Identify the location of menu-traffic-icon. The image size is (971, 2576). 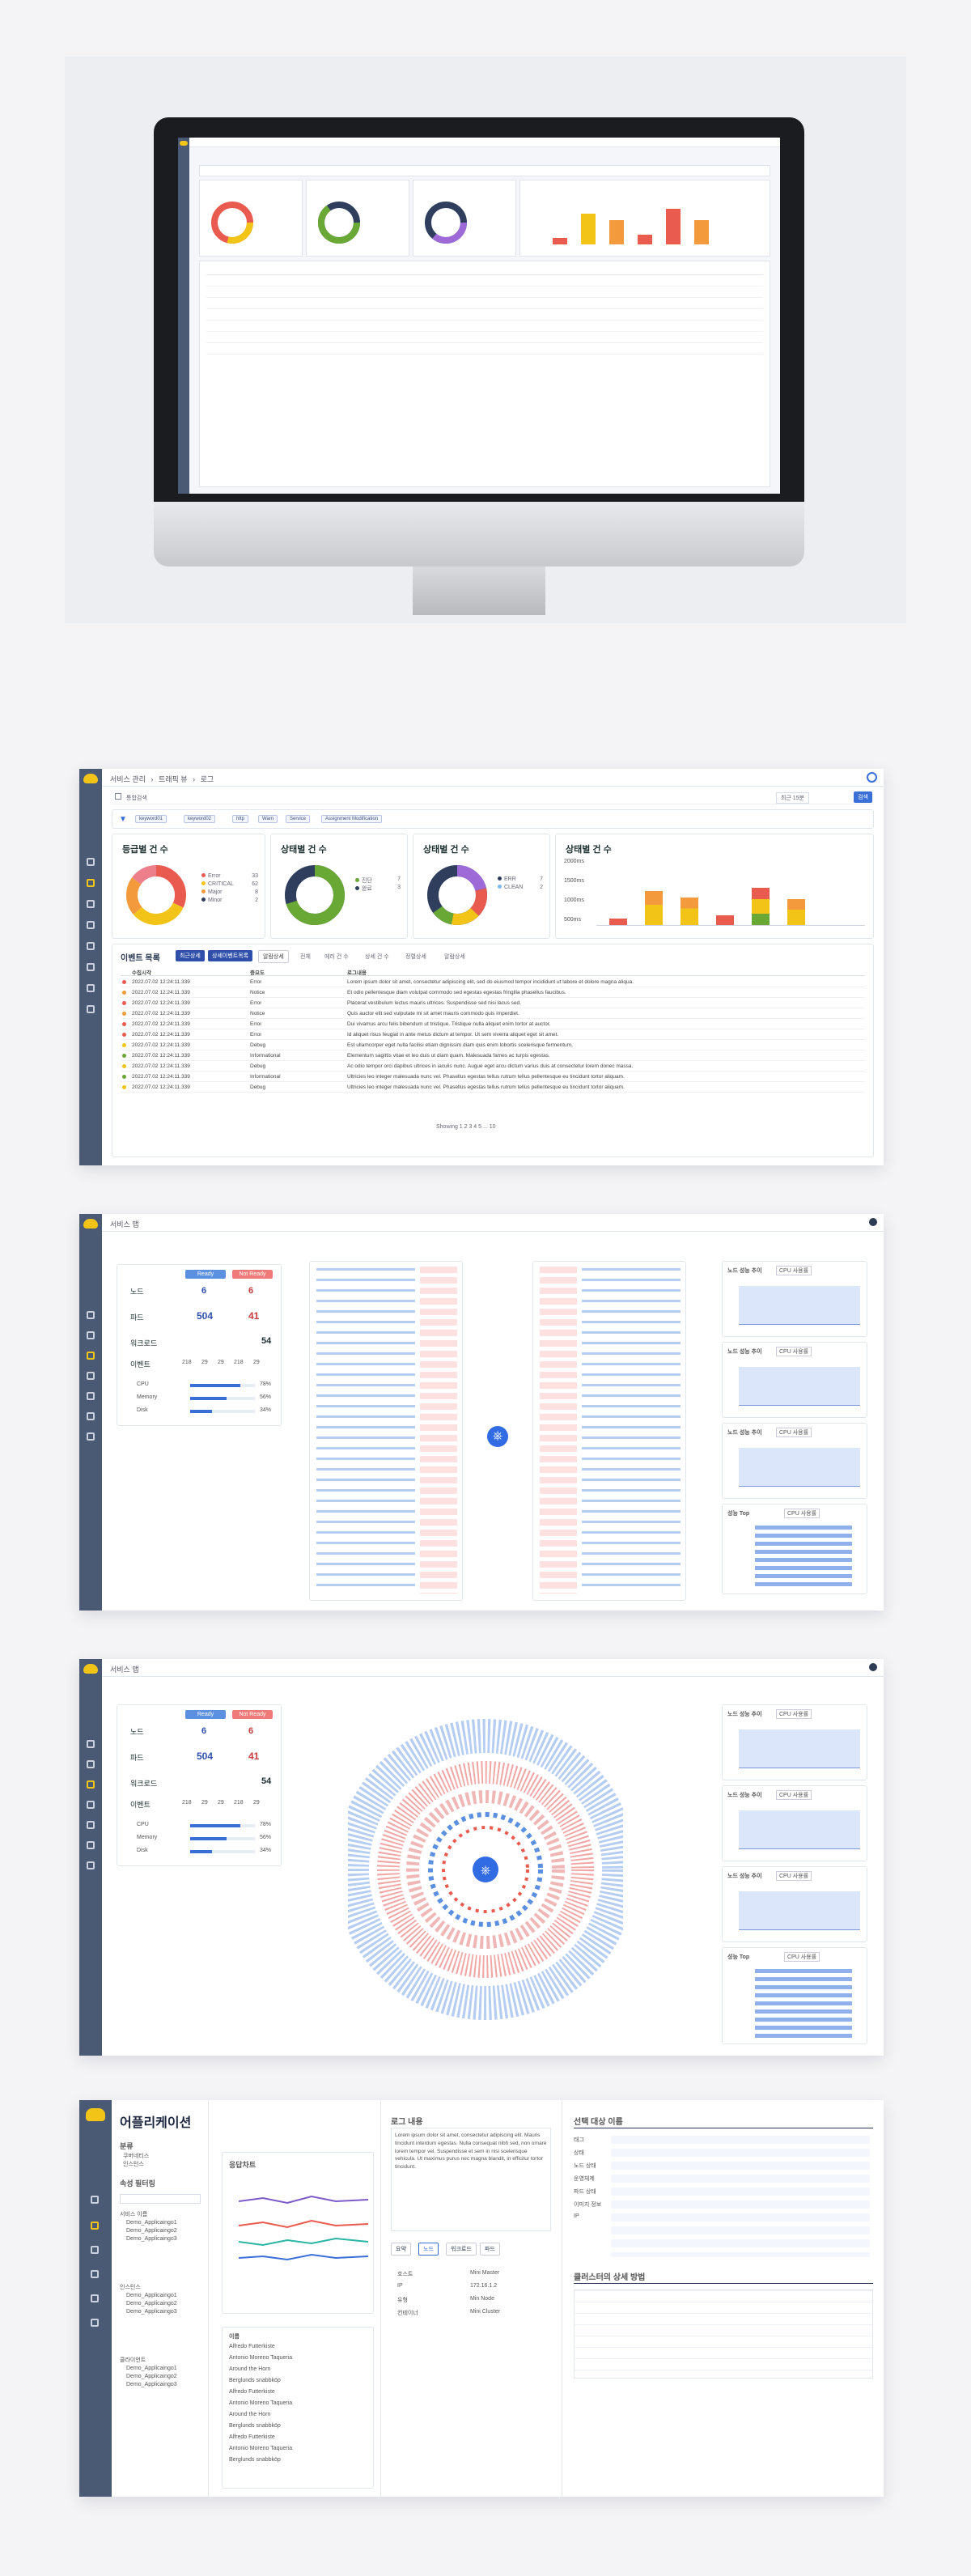
(91, 883).